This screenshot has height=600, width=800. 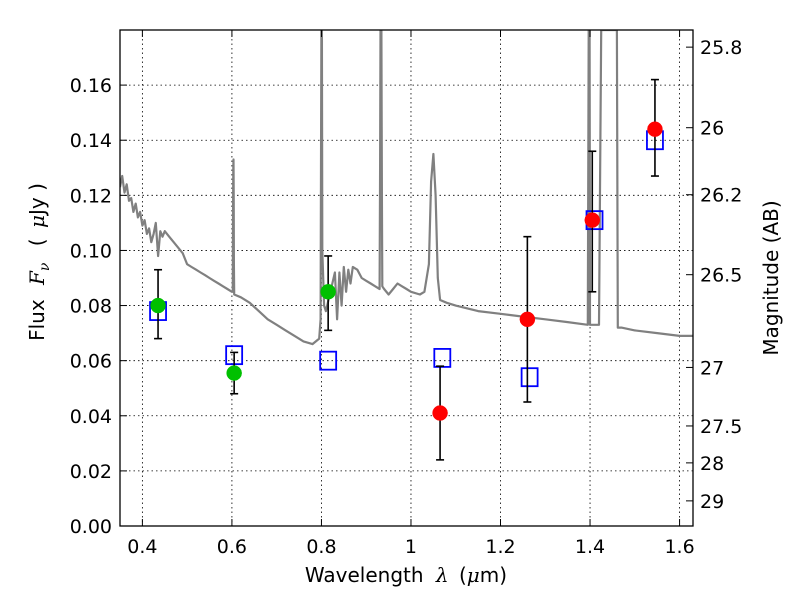 I want to click on y-axis-title: Flux Fν ( μJy ), so click(x=39, y=262).